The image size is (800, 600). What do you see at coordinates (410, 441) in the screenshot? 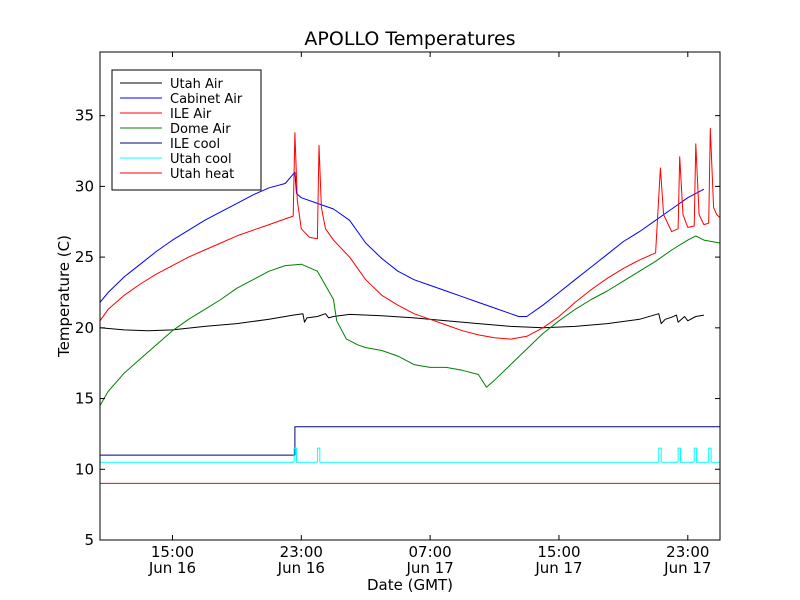
I see `series-line-ile-cool` at bounding box center [410, 441].